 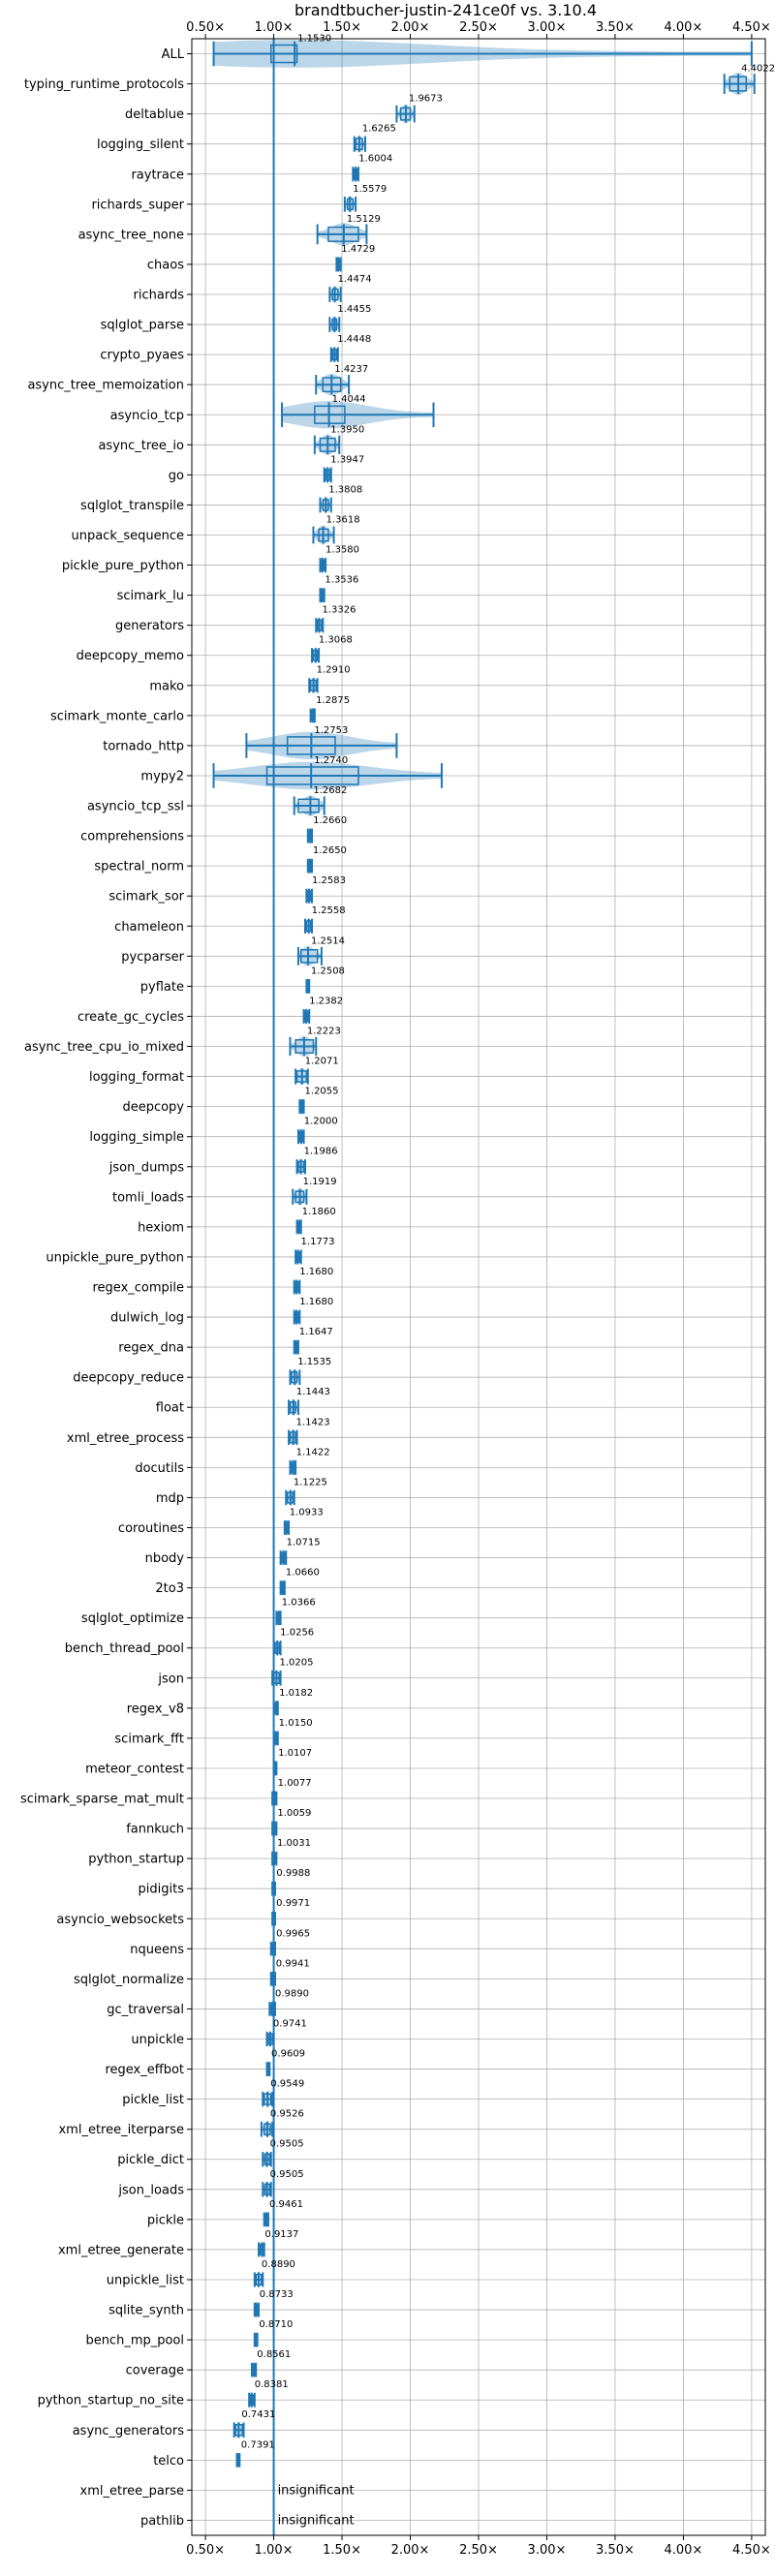 I want to click on benchmark-label: mako, so click(x=166, y=686).